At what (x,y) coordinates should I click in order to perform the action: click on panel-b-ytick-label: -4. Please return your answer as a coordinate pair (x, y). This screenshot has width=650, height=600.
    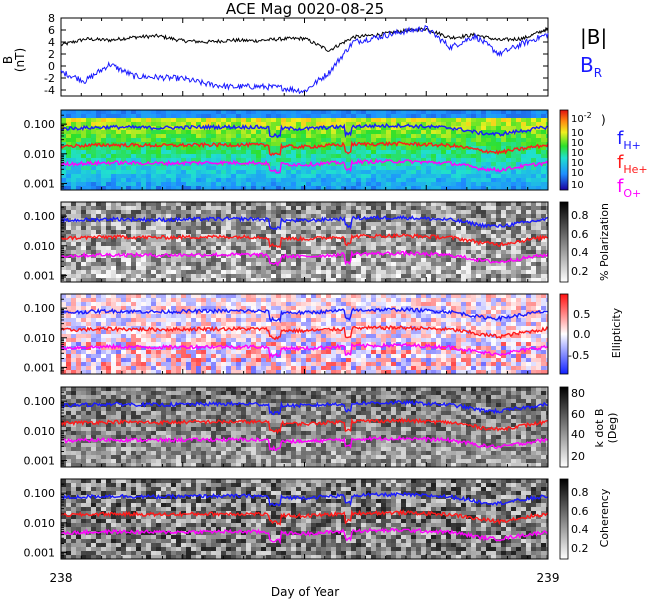
    Looking at the image, I should click on (49, 90).